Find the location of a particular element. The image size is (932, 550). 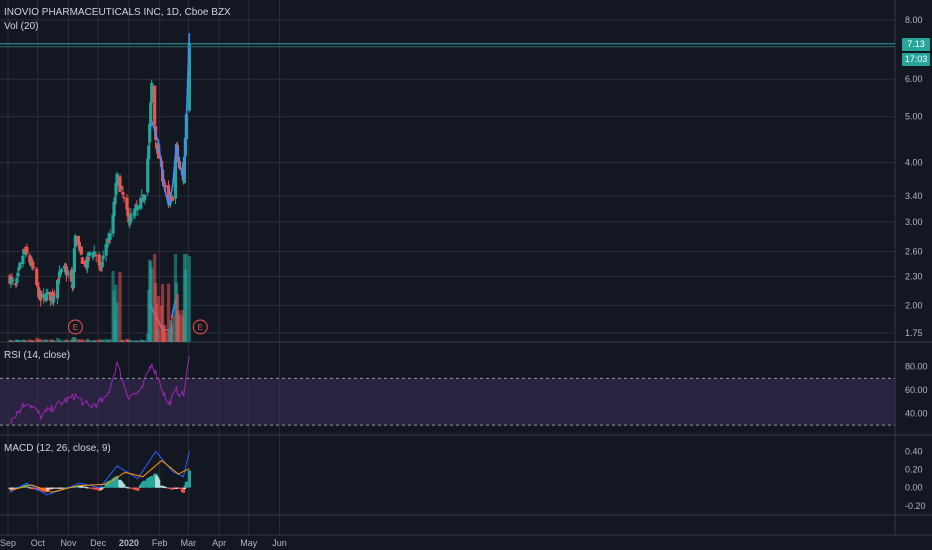

rsi-line is located at coordinates (99, 390).